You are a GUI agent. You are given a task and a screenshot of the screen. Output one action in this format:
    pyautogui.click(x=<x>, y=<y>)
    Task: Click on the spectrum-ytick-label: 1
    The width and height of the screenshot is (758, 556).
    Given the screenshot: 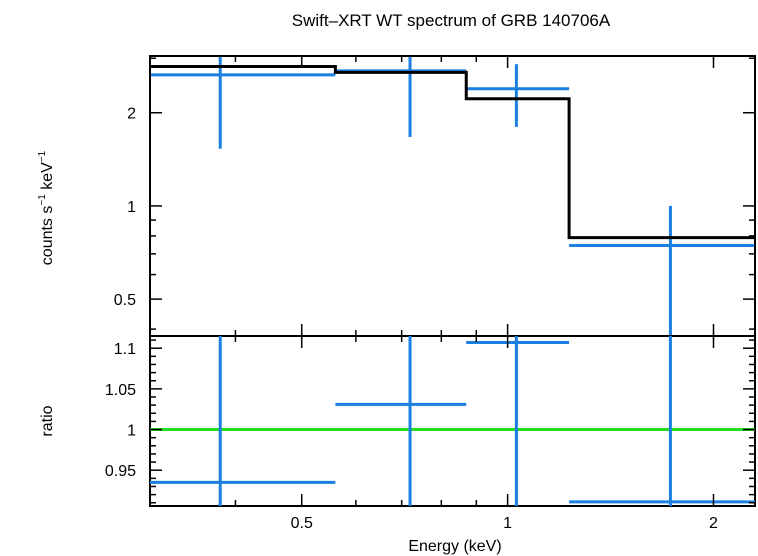 What is the action you would take?
    pyautogui.click(x=131, y=207)
    